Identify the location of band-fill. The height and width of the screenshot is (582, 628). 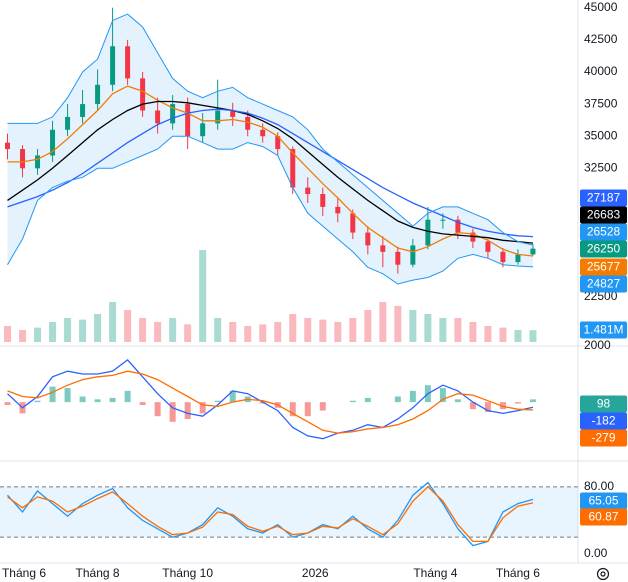
(289, 512).